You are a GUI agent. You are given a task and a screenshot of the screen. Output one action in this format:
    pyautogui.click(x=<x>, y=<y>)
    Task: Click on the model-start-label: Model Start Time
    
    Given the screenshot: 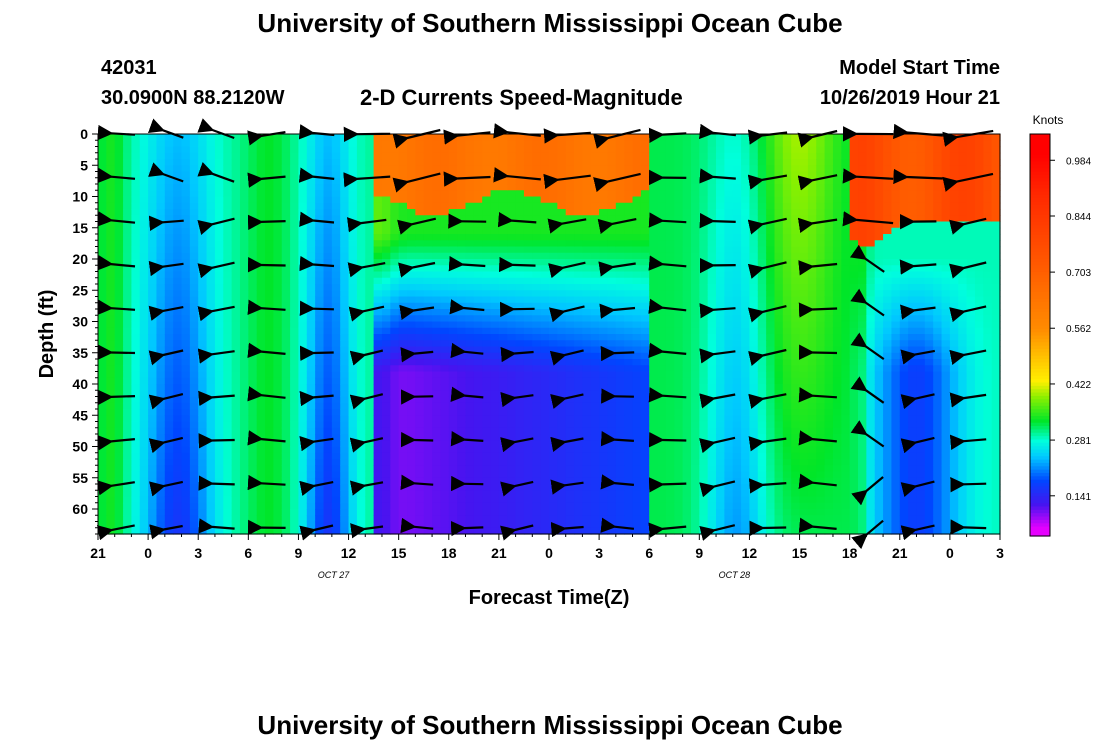 What is the action you would take?
    pyautogui.click(x=919, y=68)
    